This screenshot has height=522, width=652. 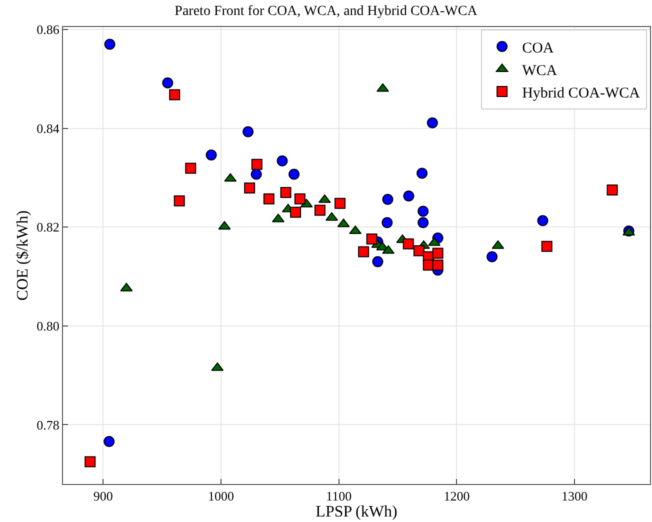 What do you see at coordinates (575, 496) in the screenshot?
I see `x-tick-label: 1300` at bounding box center [575, 496].